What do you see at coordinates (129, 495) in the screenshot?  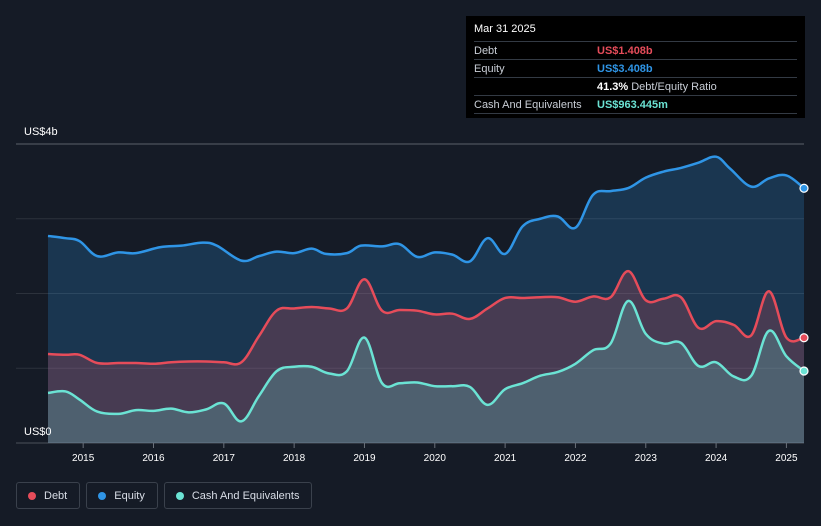 I see `legend-label-equity: Equity` at bounding box center [129, 495].